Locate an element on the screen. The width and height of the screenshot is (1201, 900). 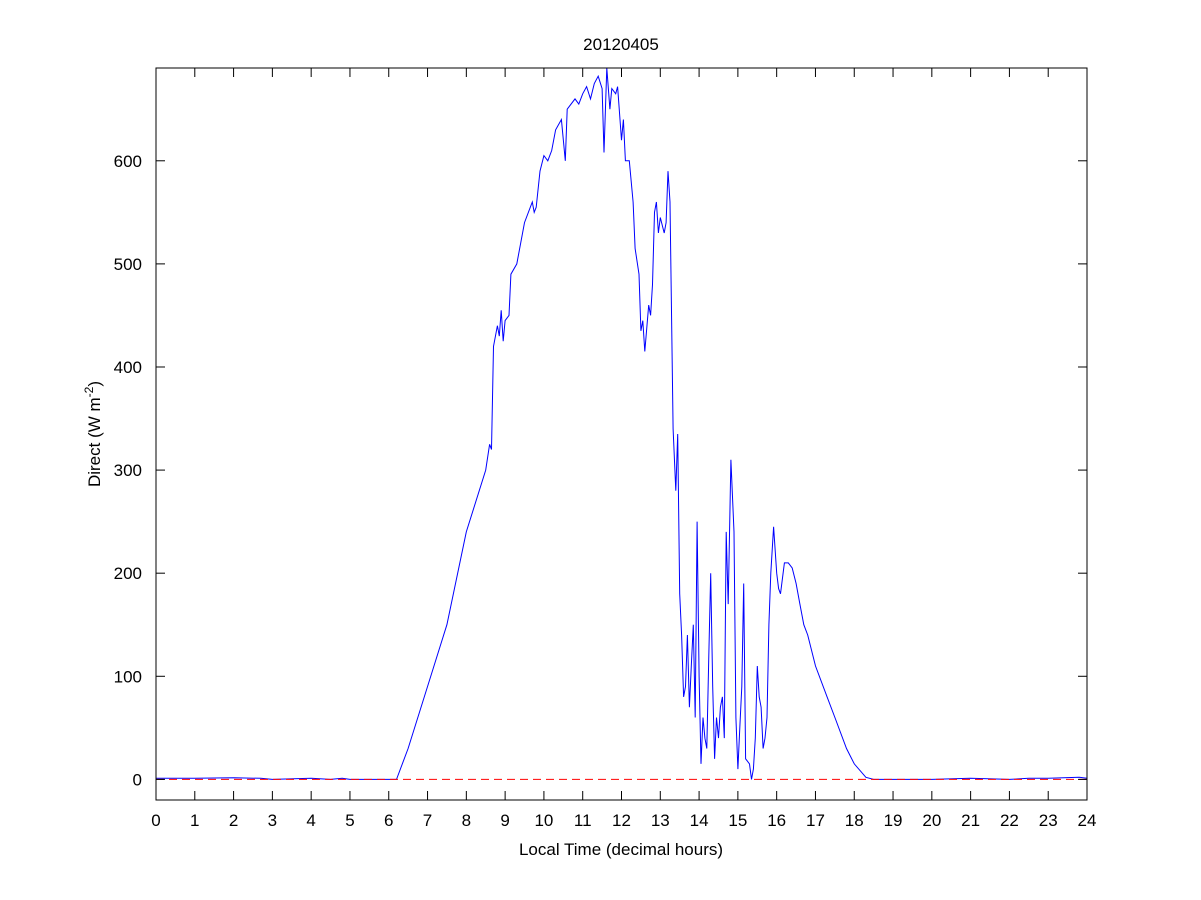
x-tick-label: 17 is located at coordinates (815, 820).